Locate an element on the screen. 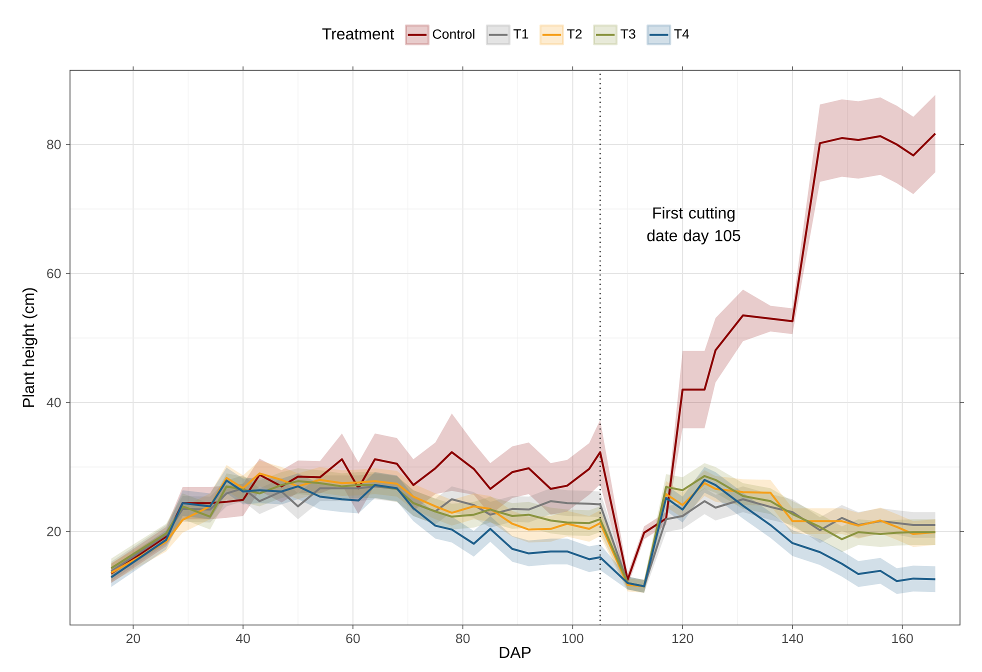  x-tick-label: 100 is located at coordinates (573, 639).